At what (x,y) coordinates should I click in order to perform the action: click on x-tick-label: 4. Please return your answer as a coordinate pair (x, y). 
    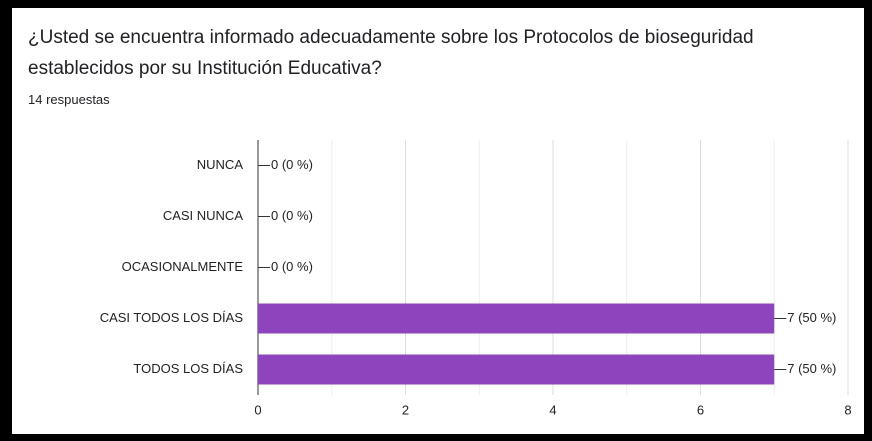
    Looking at the image, I should click on (552, 409).